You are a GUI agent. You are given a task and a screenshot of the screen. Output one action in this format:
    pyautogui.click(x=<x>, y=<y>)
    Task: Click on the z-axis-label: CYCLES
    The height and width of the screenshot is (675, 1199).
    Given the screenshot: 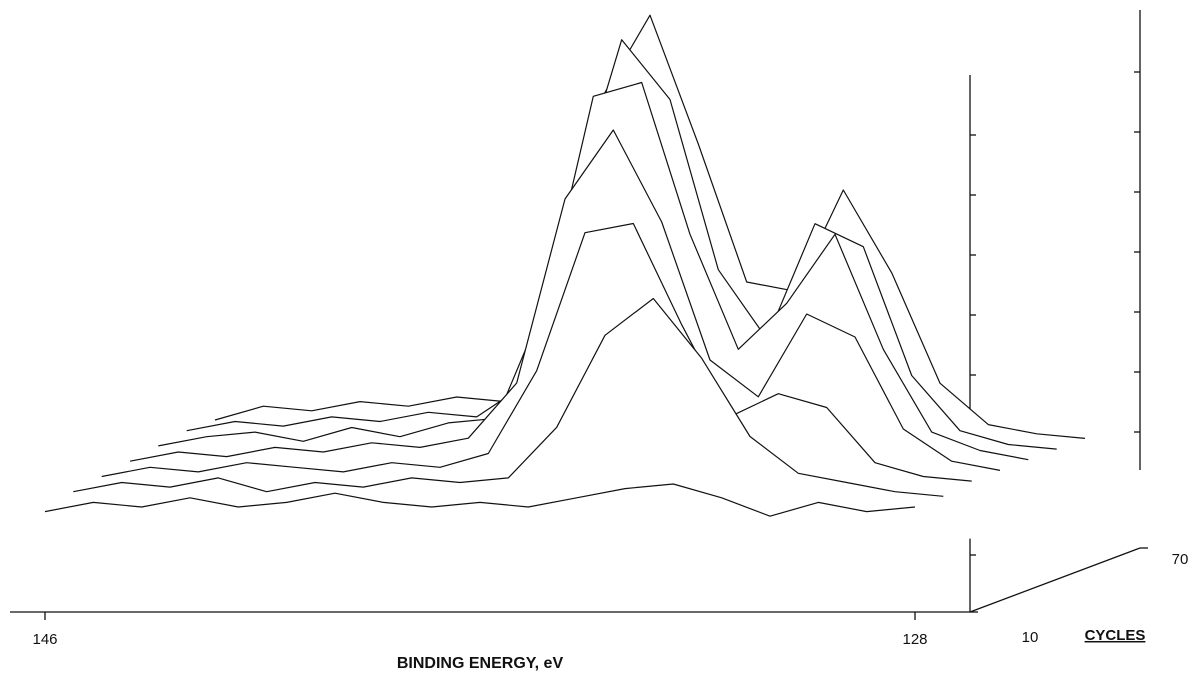 What is the action you would take?
    pyautogui.click(x=1115, y=635)
    